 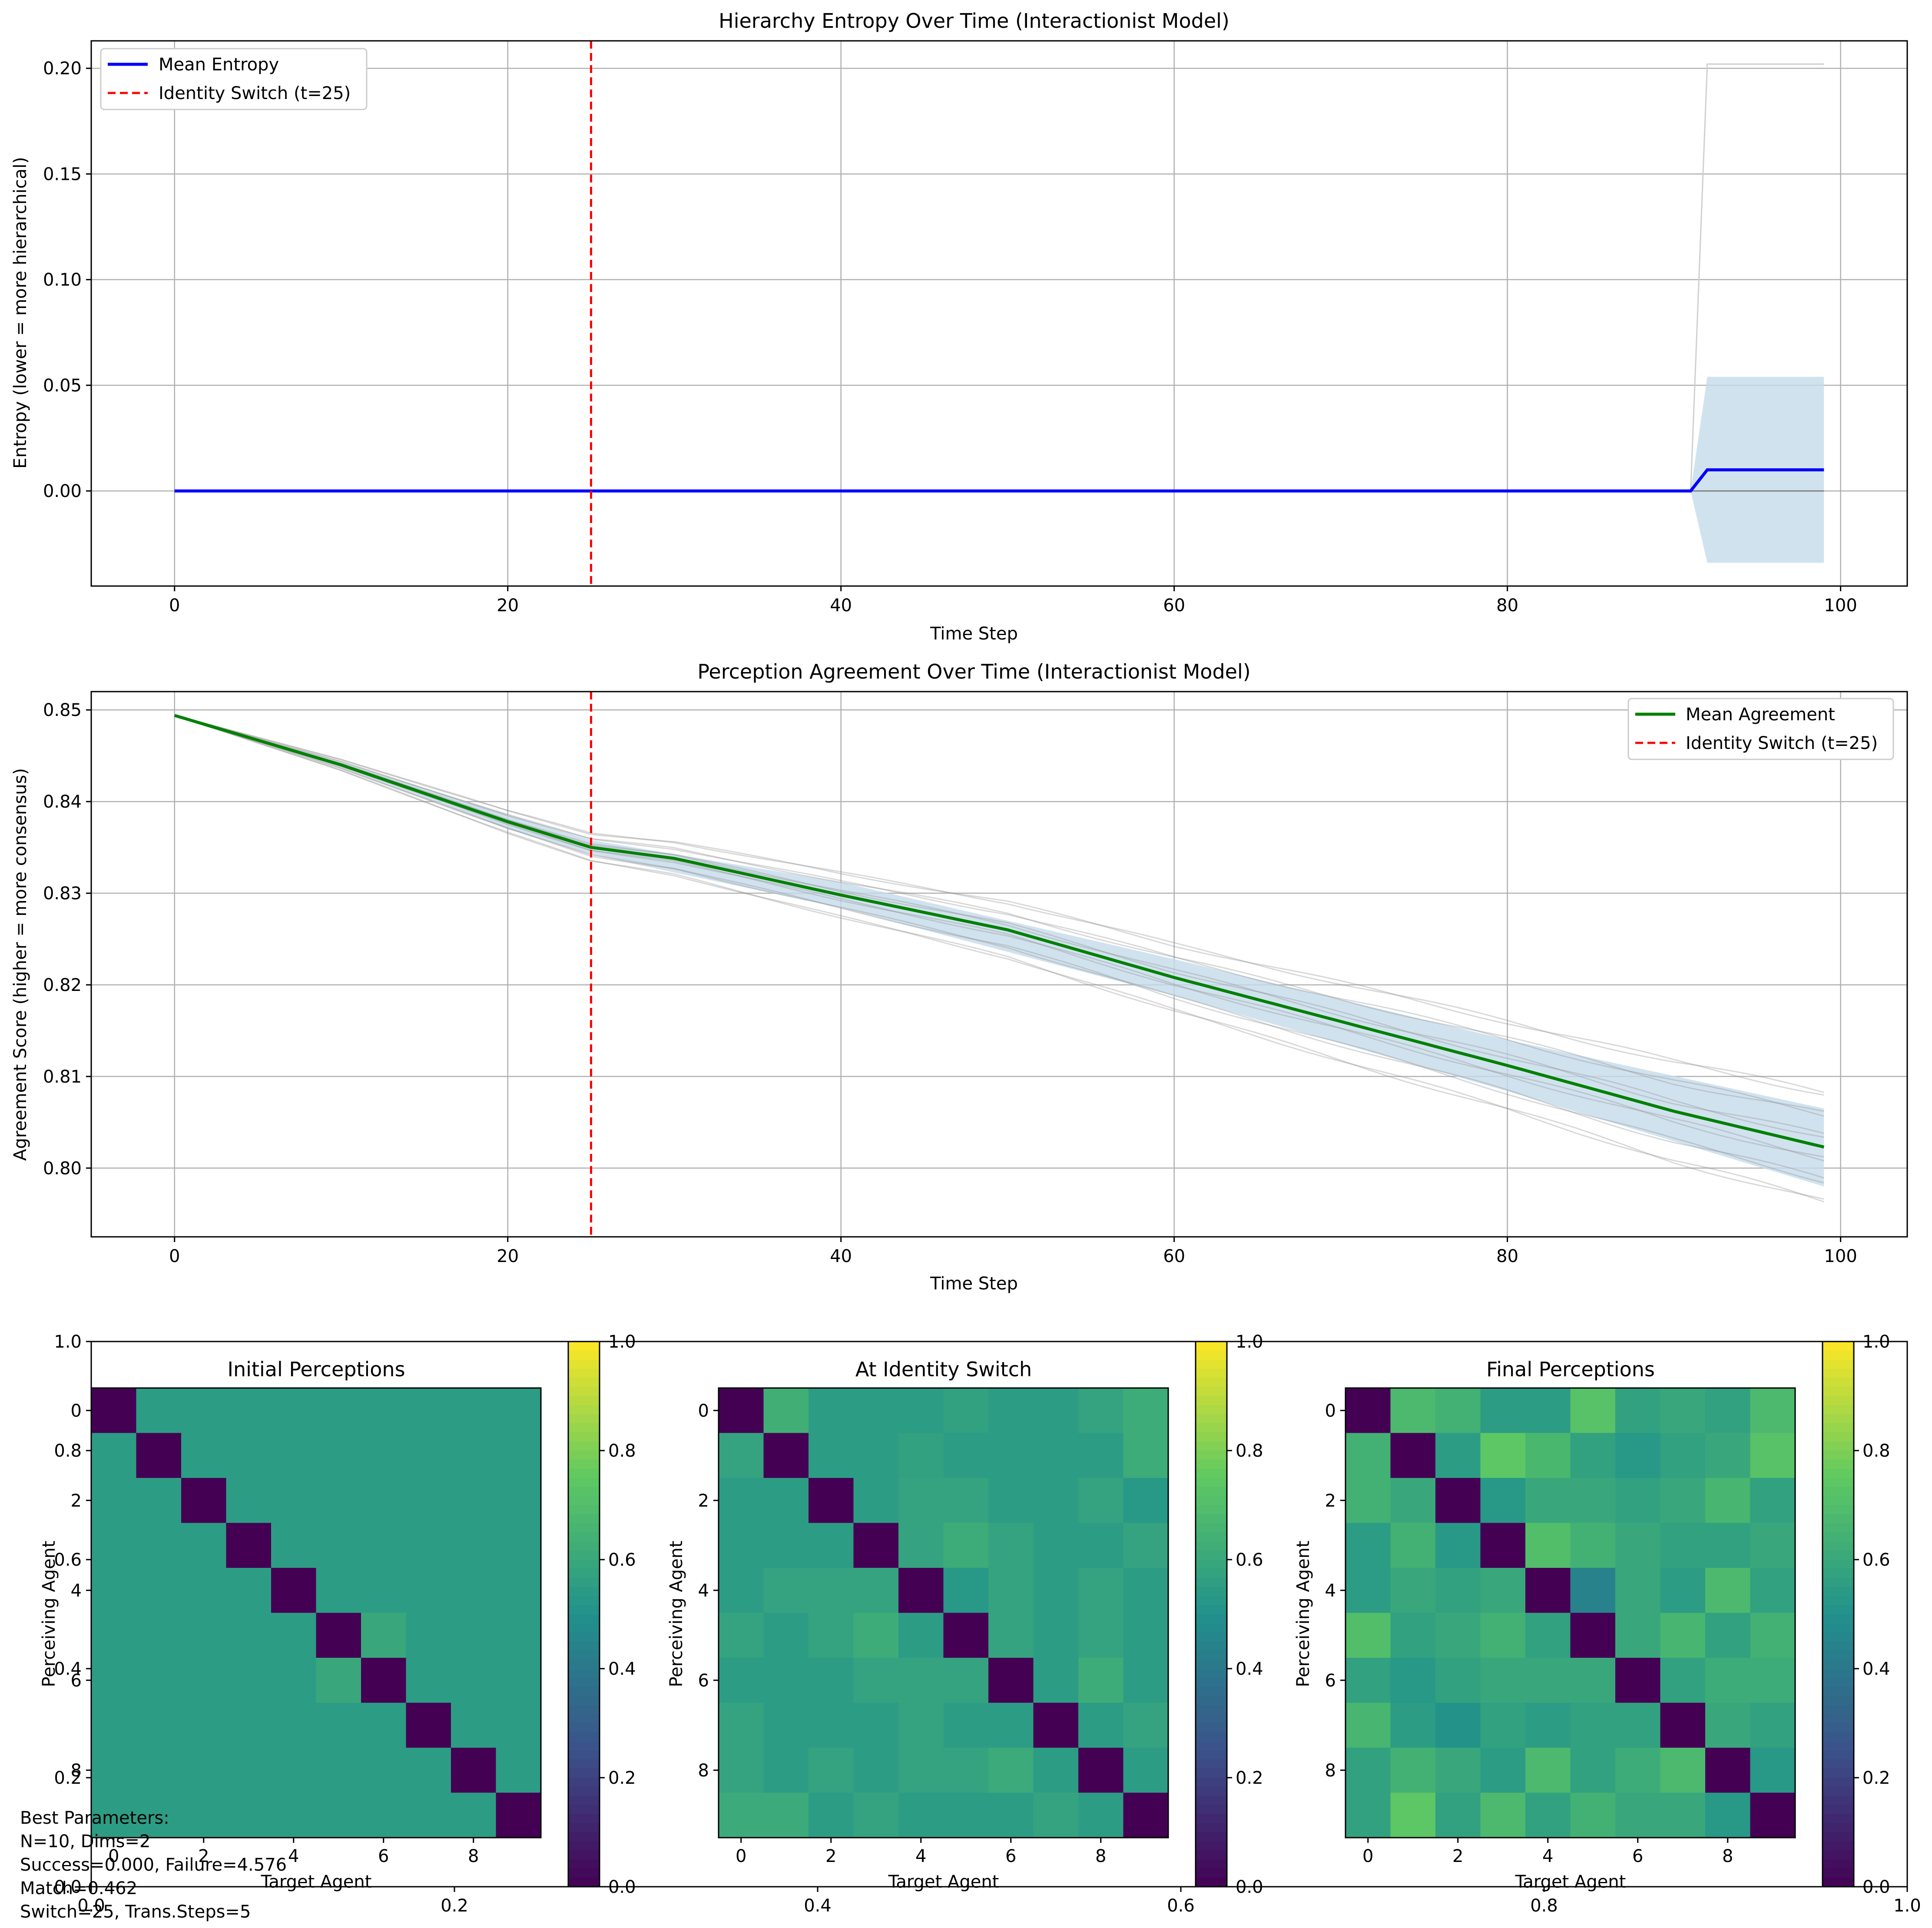 I want to click on chart2-y-tick-label: 0.85, so click(x=62, y=710).